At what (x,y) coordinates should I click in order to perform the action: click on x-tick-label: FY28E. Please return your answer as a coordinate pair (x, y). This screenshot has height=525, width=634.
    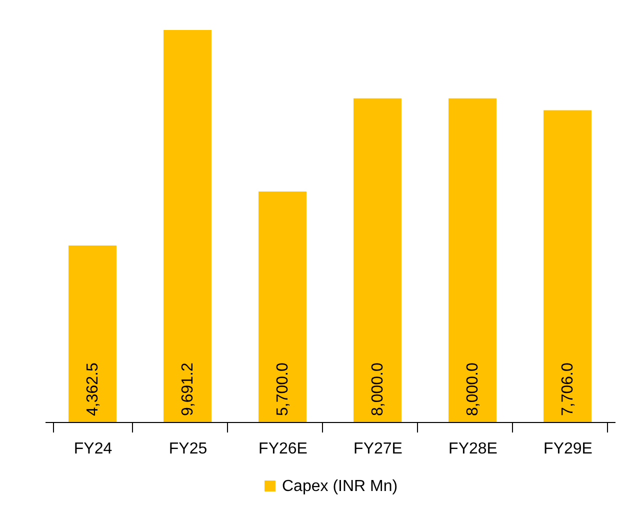
    Looking at the image, I should click on (473, 449).